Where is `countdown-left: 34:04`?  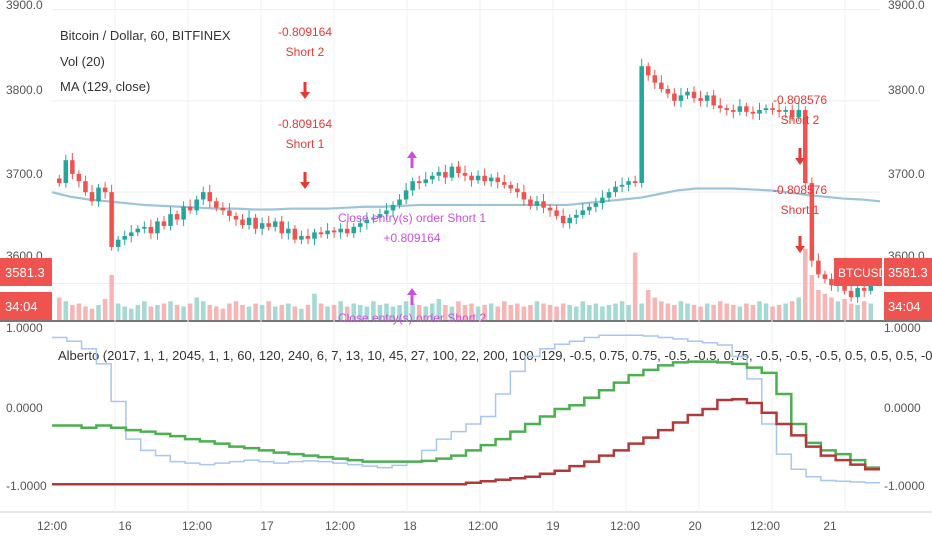 countdown-left: 34:04 is located at coordinates (21, 306).